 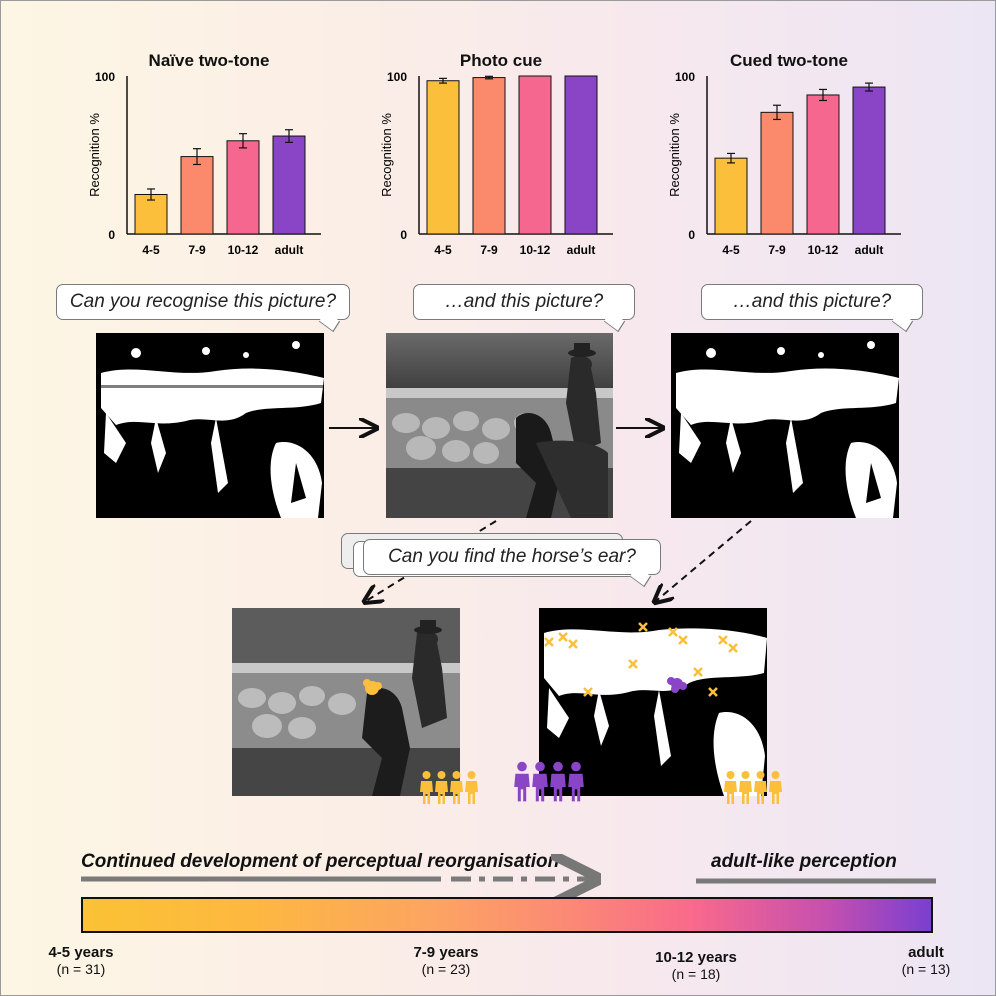 What do you see at coordinates (804, 861) in the screenshot?
I see `adult-like-label: adult-like perception` at bounding box center [804, 861].